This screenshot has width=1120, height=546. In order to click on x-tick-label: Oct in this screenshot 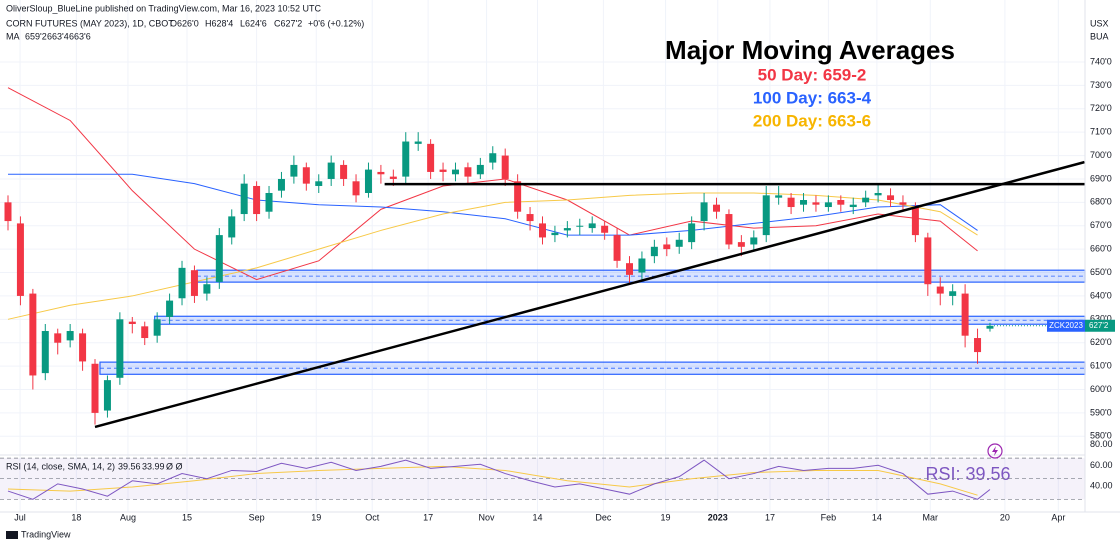, I will do `click(372, 517)`.